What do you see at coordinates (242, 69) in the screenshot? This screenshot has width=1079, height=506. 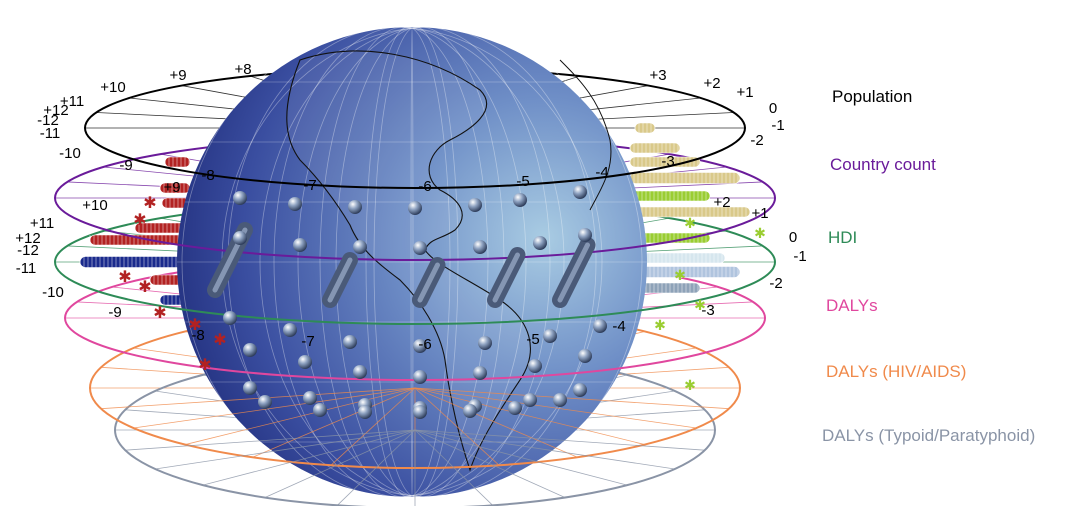 I see `ring-tick-label: +8` at bounding box center [242, 69].